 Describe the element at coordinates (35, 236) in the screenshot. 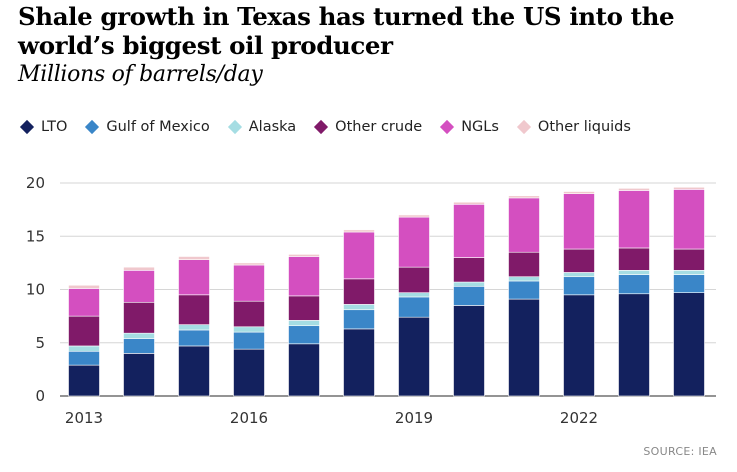

I see `y-tick-label: 15` at that location.